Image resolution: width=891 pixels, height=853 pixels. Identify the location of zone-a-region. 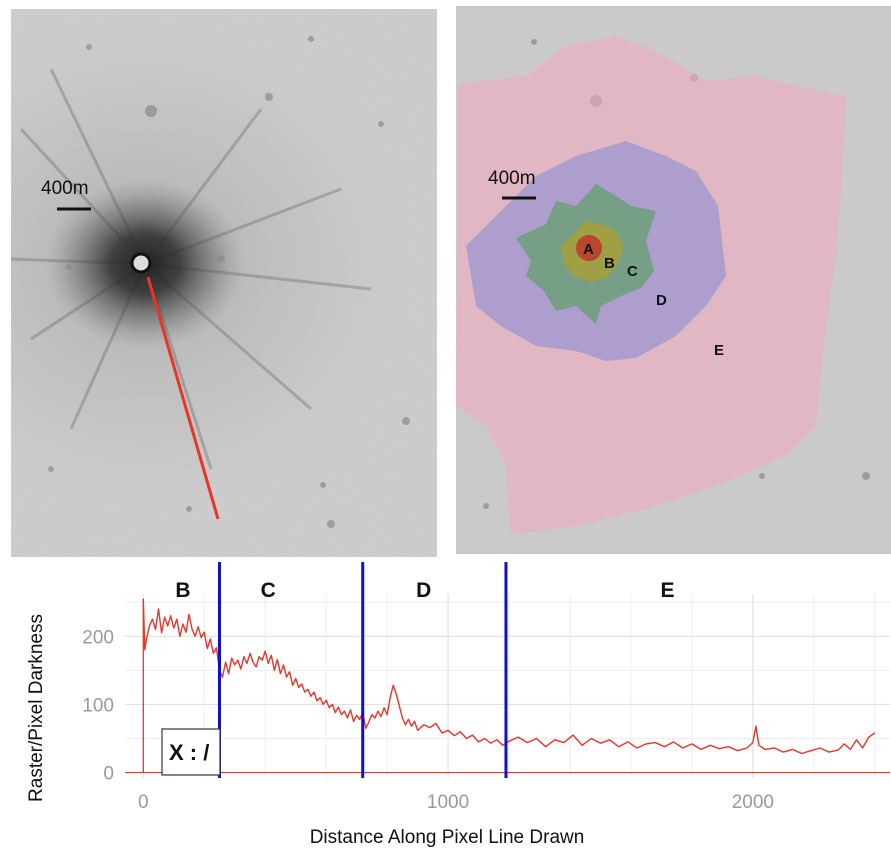
(589, 248).